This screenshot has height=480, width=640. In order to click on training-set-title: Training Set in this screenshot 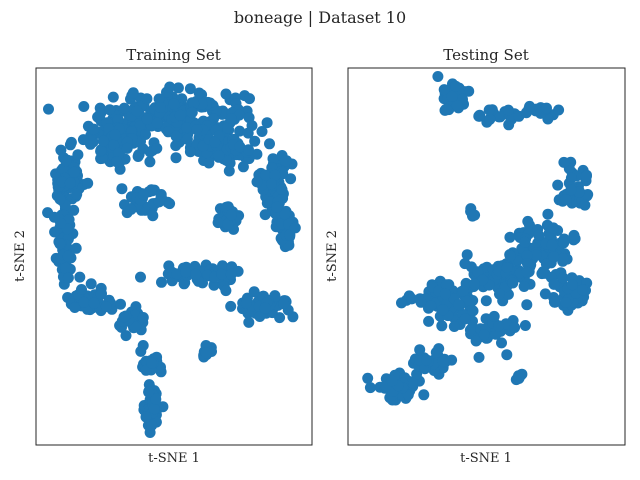, I will do `click(173, 55)`.